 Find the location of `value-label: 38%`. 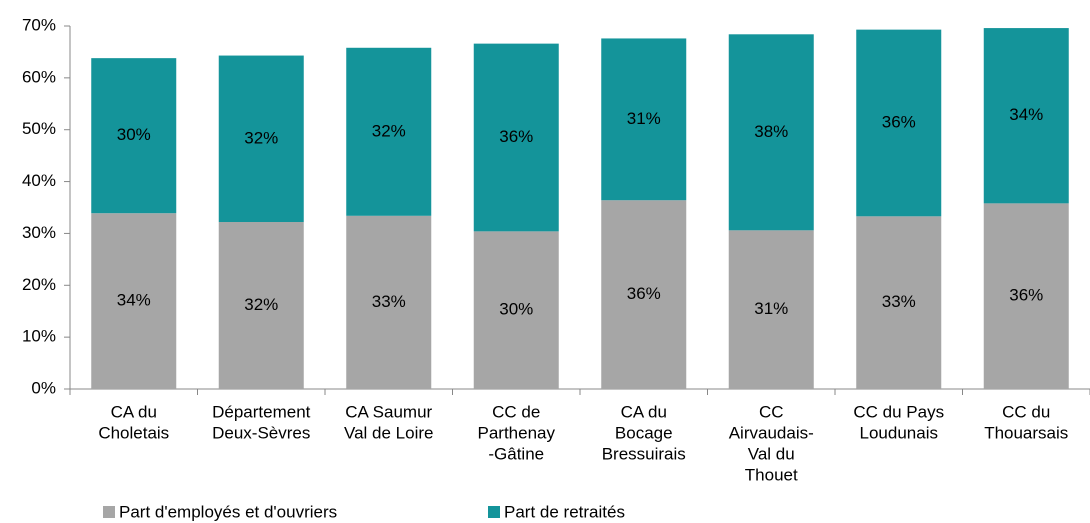

value-label: 38% is located at coordinates (771, 131).